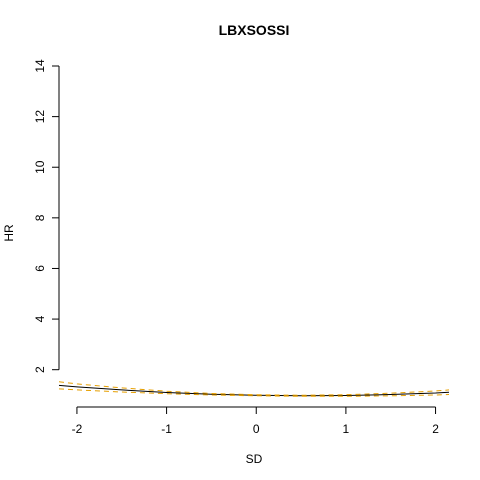  I want to click on chart-title: LBXSOSSI, so click(254, 30).